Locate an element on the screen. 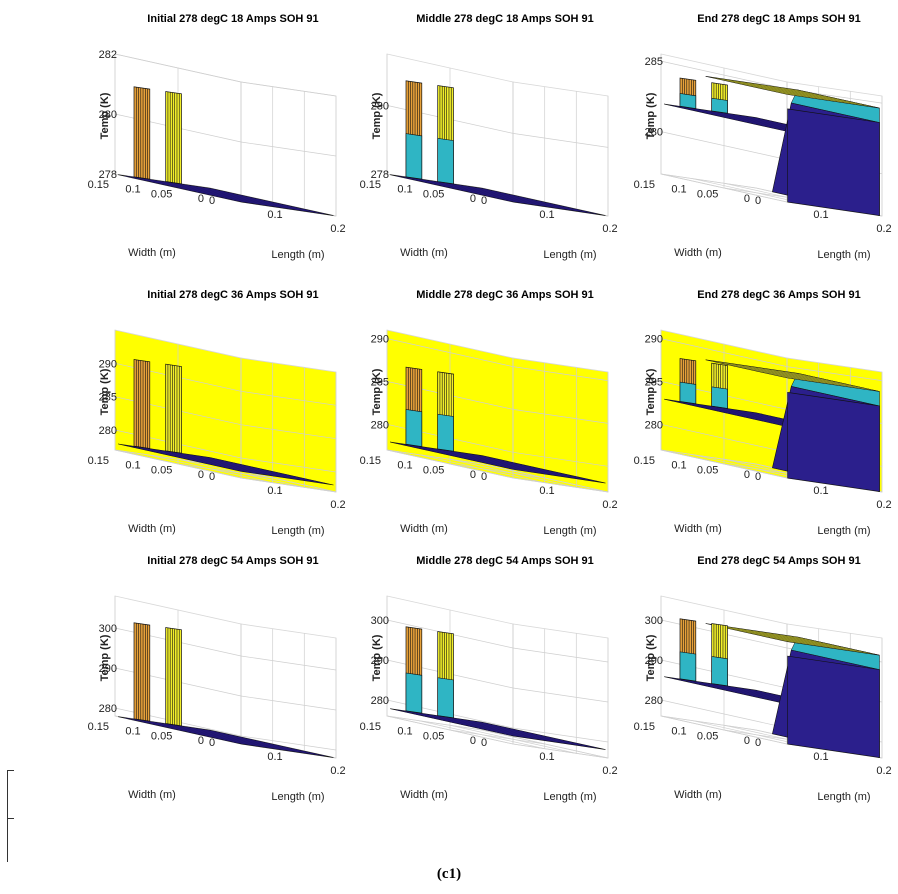  chart-title: End 278 degC 54 Amps SOH 91 is located at coordinates (778, 561).